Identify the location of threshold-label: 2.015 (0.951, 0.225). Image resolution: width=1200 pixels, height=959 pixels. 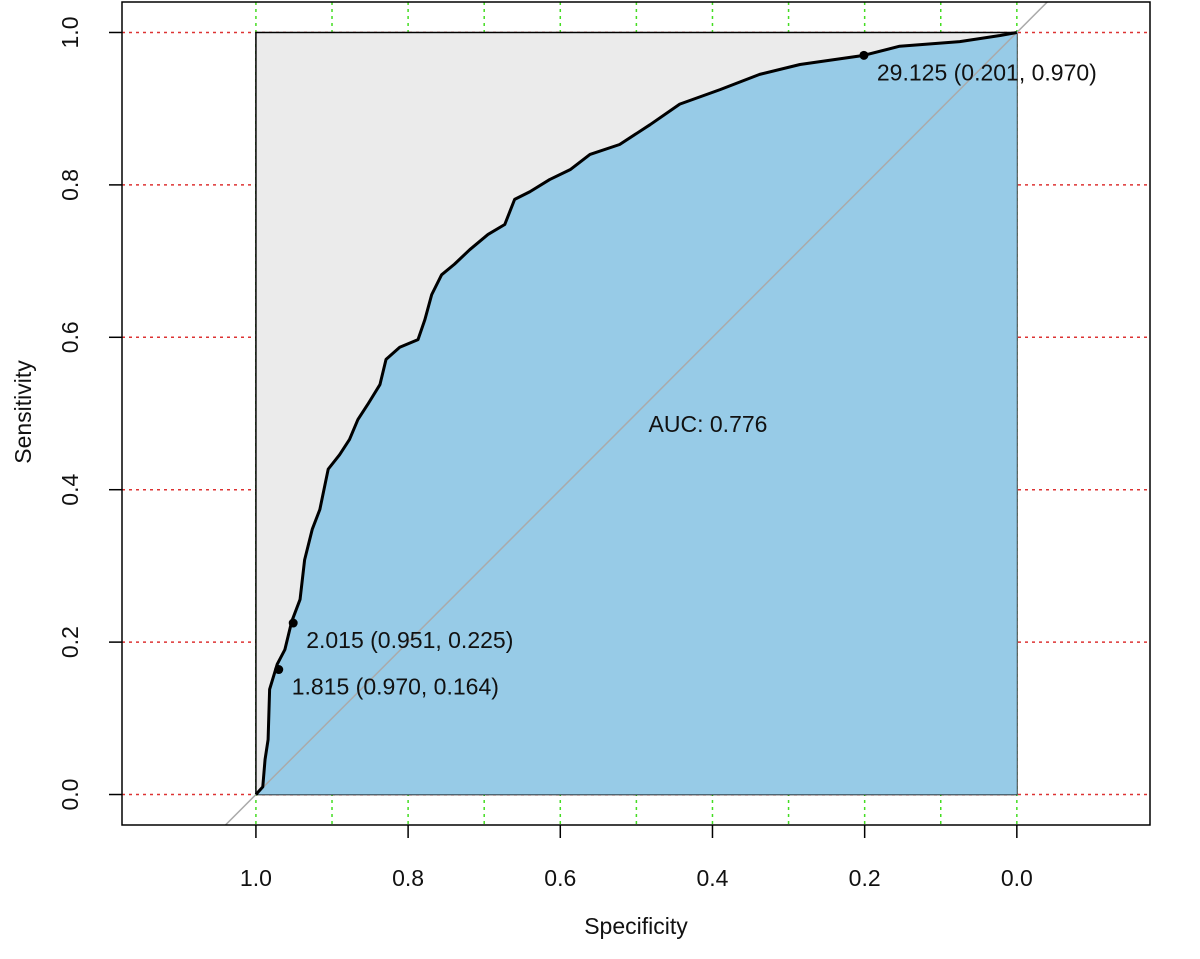
(409, 640).